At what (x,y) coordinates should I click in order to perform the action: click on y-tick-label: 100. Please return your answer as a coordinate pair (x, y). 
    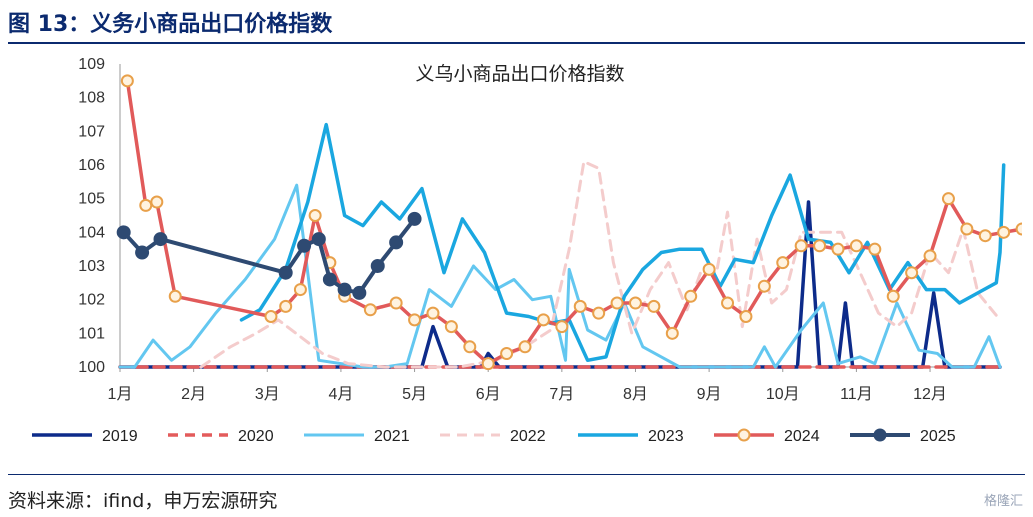
    Looking at the image, I should click on (91, 367).